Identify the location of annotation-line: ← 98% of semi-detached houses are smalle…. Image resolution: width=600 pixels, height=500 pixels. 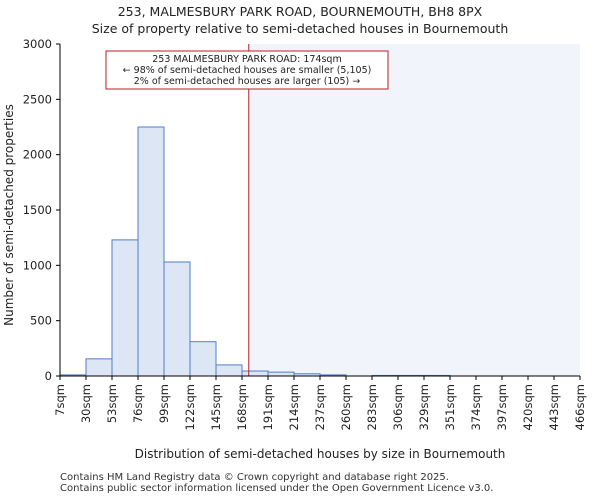
(247, 70).